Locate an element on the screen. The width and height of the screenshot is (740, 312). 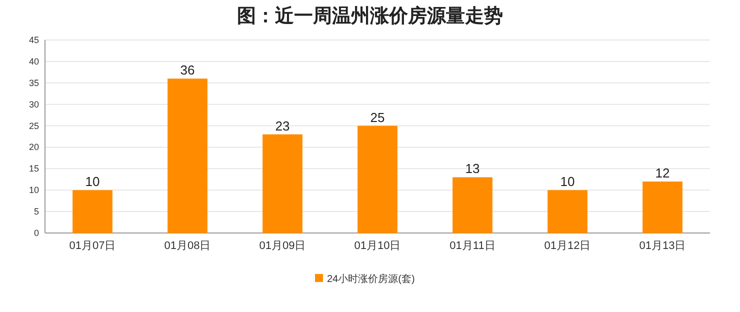
data-label: 23 is located at coordinates (282, 126).